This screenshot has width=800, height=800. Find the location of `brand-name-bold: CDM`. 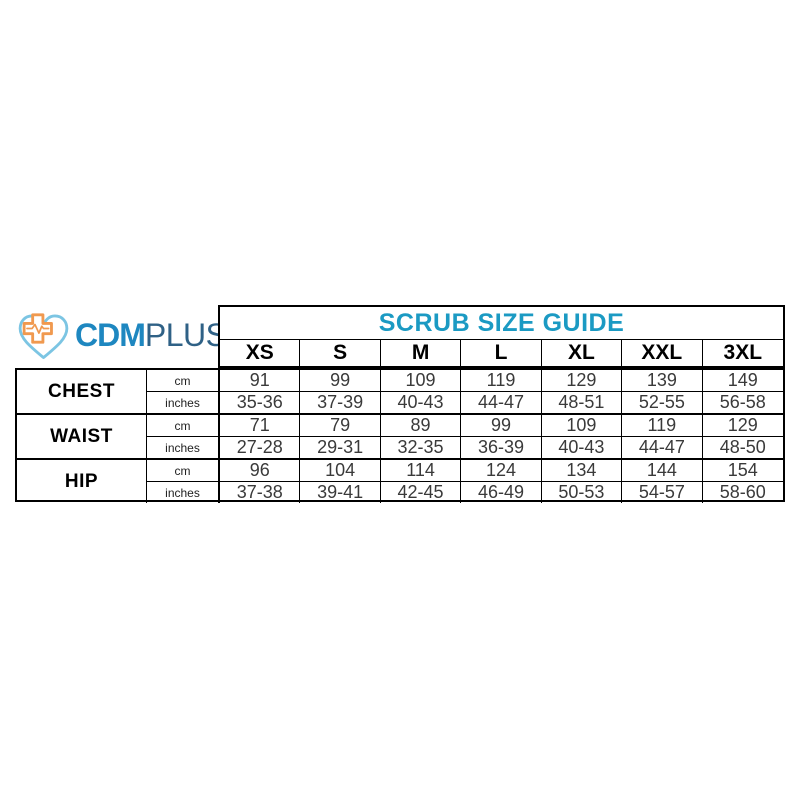

brand-name-bold: CDM is located at coordinates (110, 335).